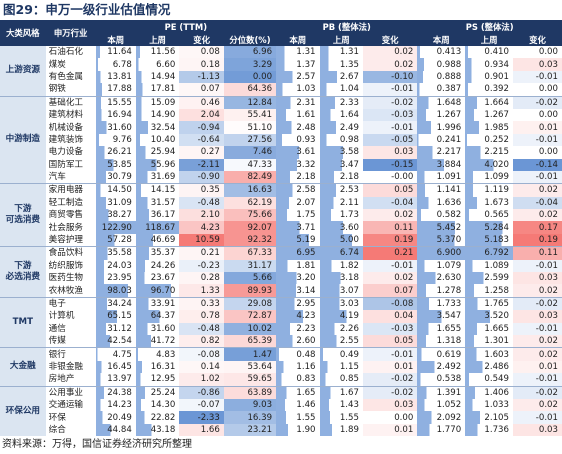  Describe the element at coordinates (201, 127) in the screenshot. I see `cell-pe-change: -0.94` at that location.